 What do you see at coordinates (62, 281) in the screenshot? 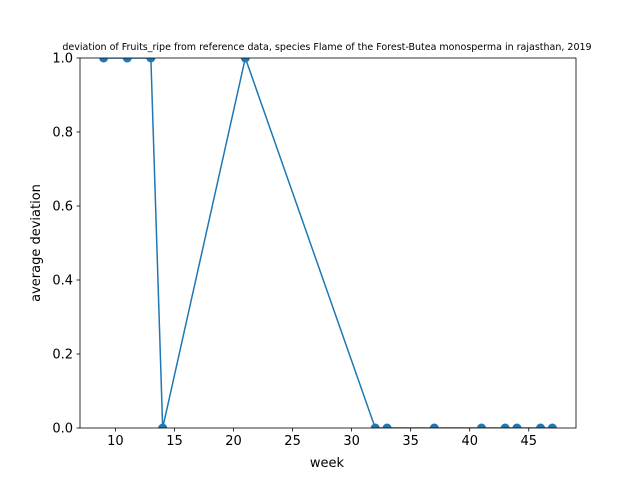
I see `y-tick-label: 0.4` at bounding box center [62, 281].